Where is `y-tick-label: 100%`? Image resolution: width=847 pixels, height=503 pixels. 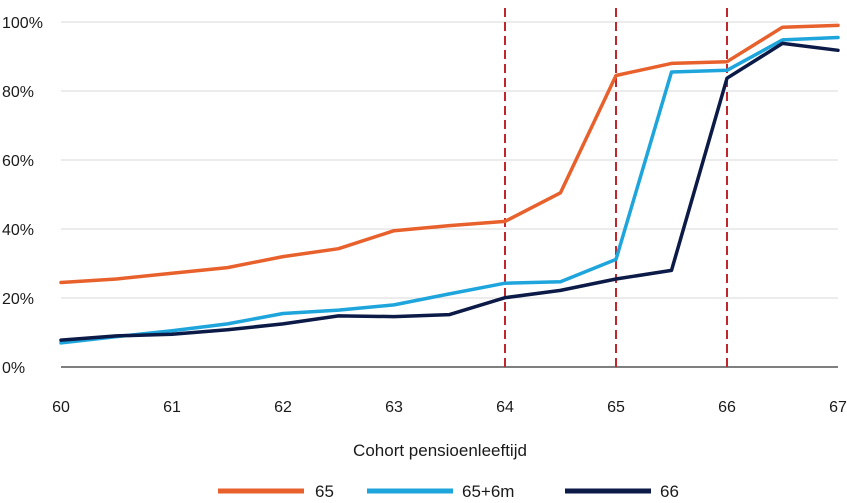 y-tick-label: 100% is located at coordinates (22, 23).